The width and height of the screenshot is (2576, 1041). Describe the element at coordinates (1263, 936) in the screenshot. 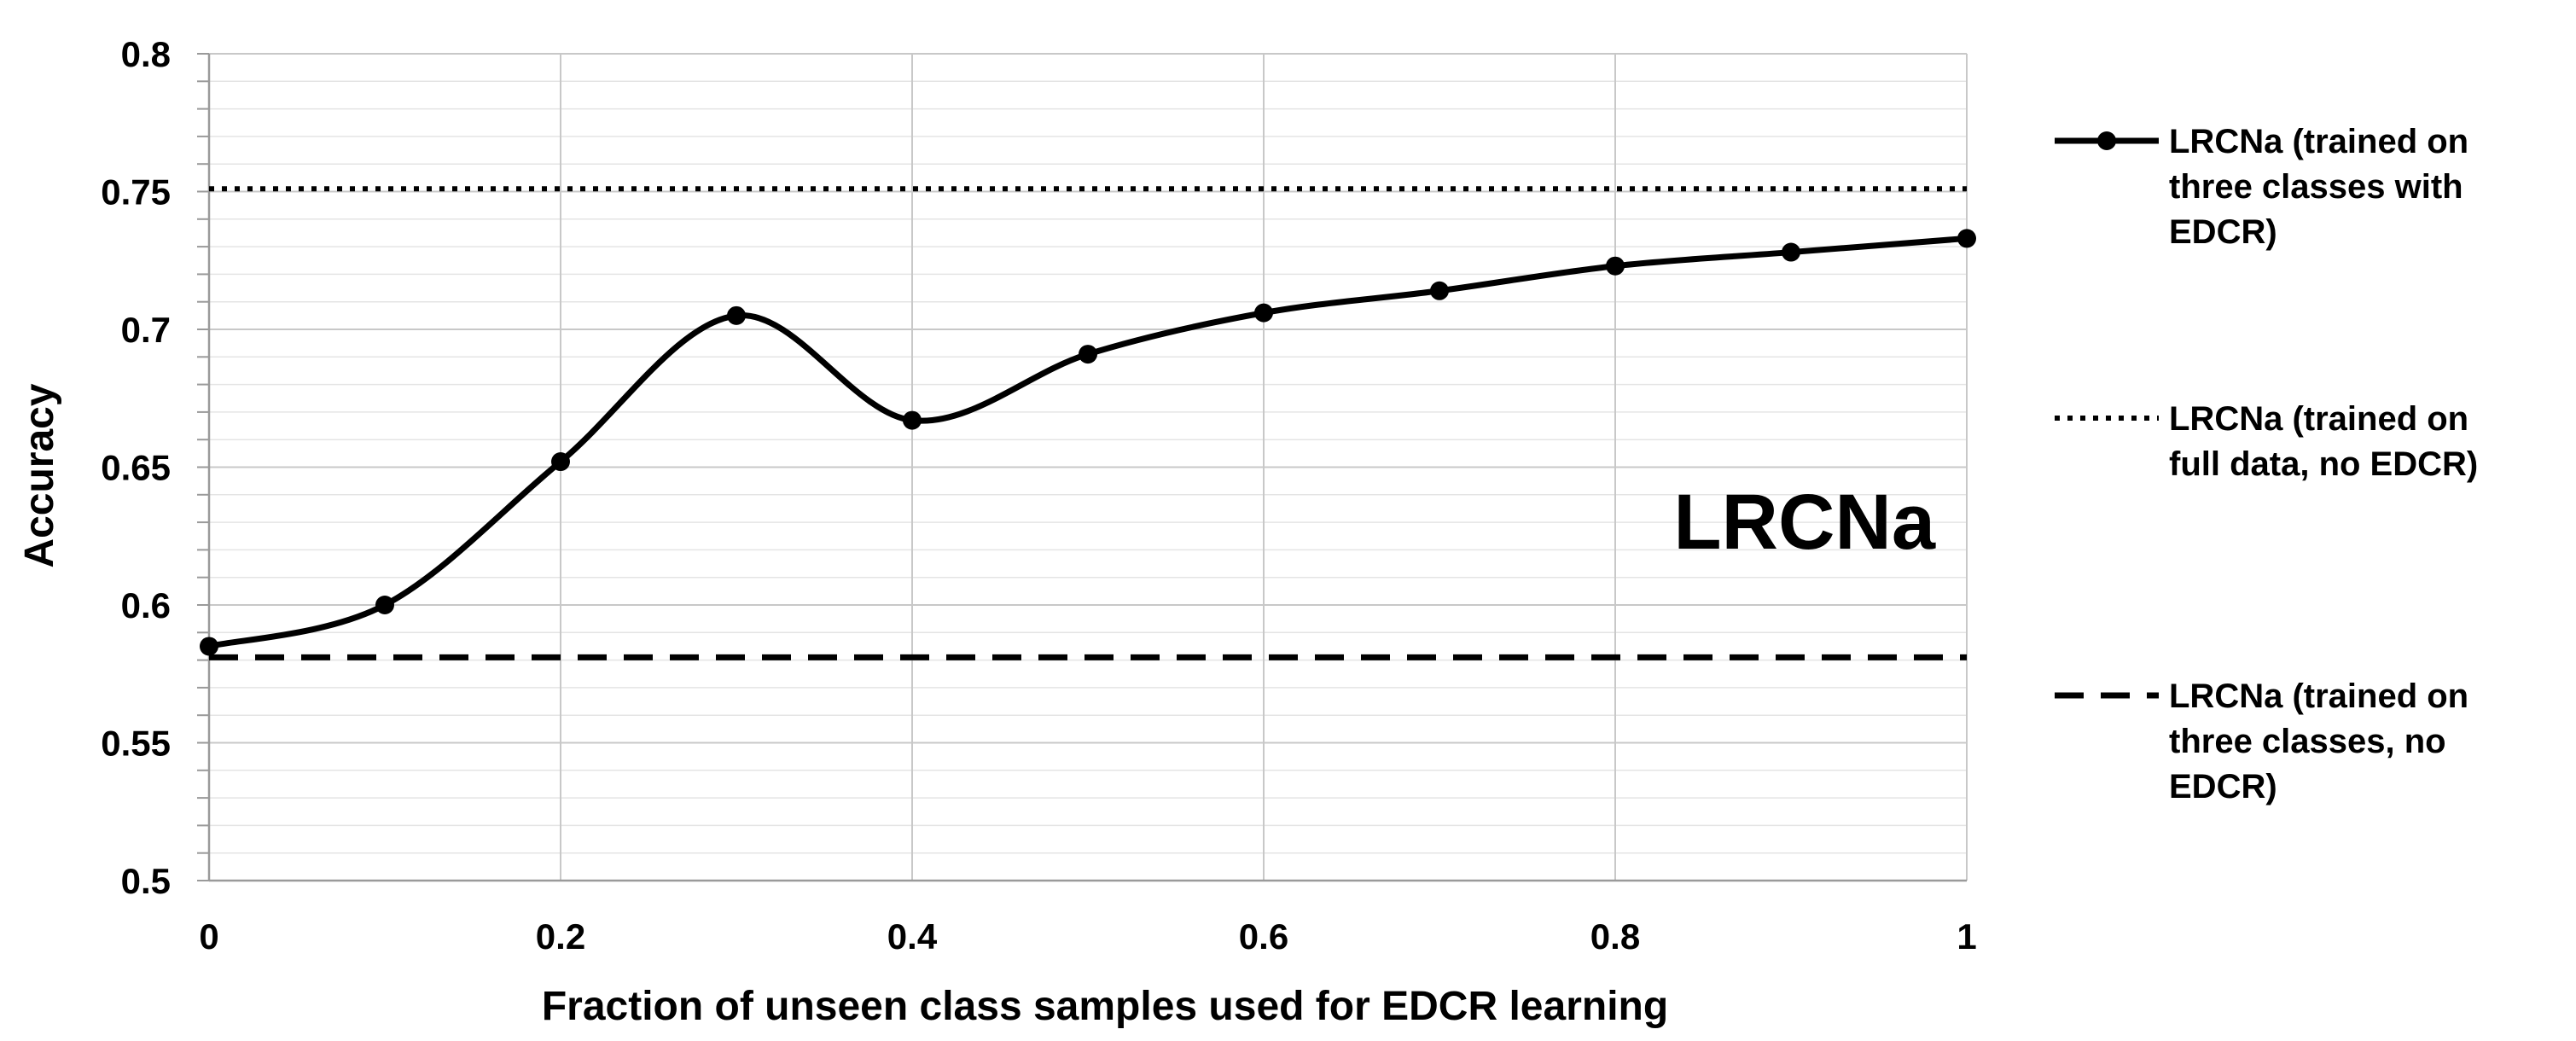

I see `x-tick-label: 0.6` at that location.